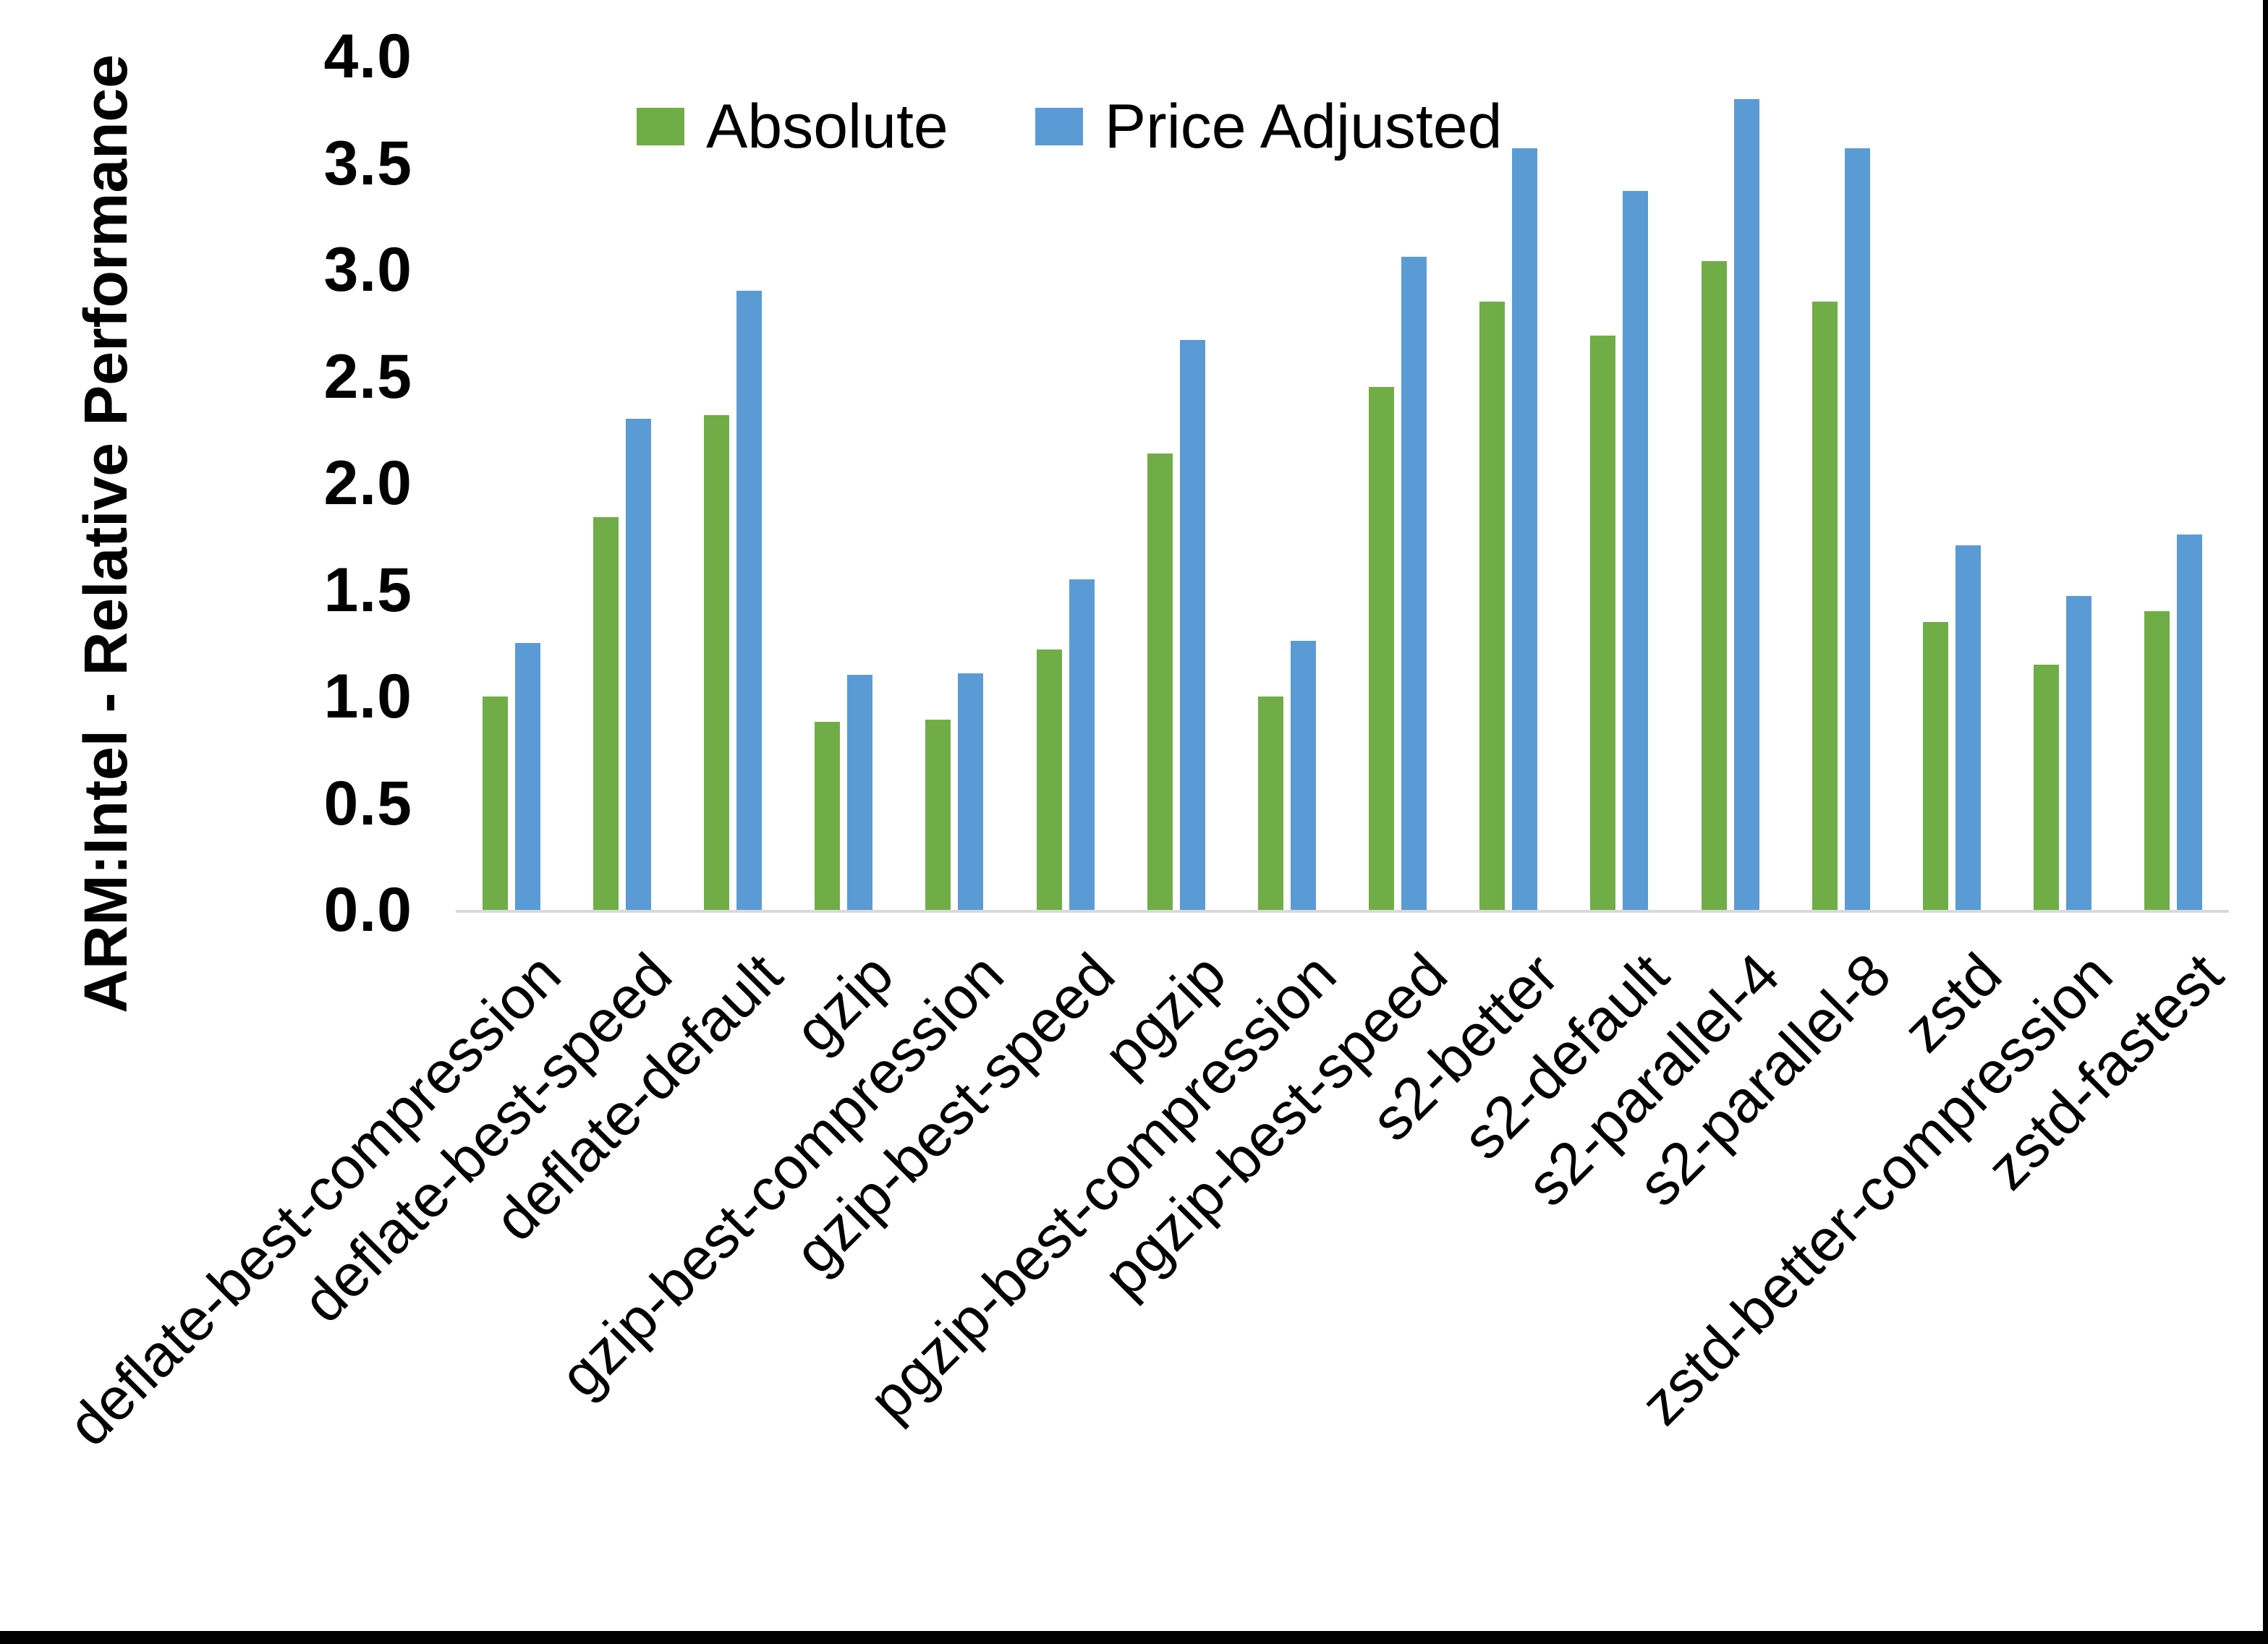  Describe the element at coordinates (367, 163) in the screenshot. I see `y-tick-label: 3.5` at that location.